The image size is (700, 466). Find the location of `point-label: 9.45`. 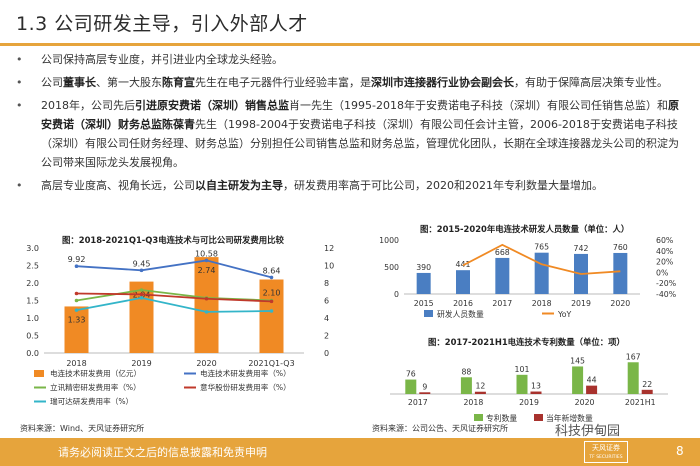

point-label: 9.45 is located at coordinates (142, 263).